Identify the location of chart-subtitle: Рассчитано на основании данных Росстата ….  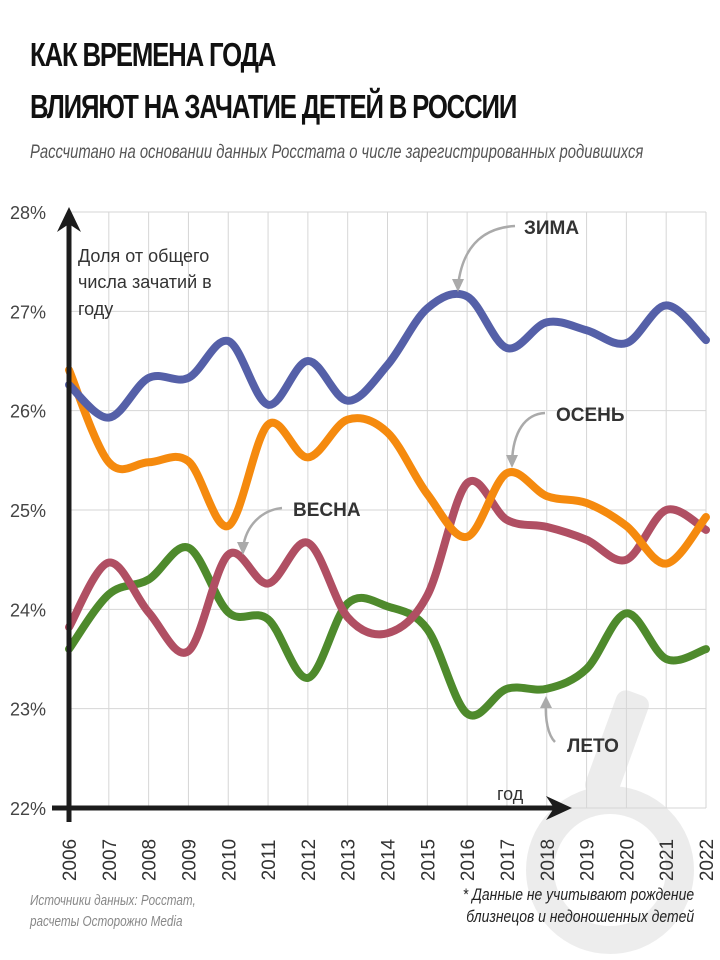
(337, 152).